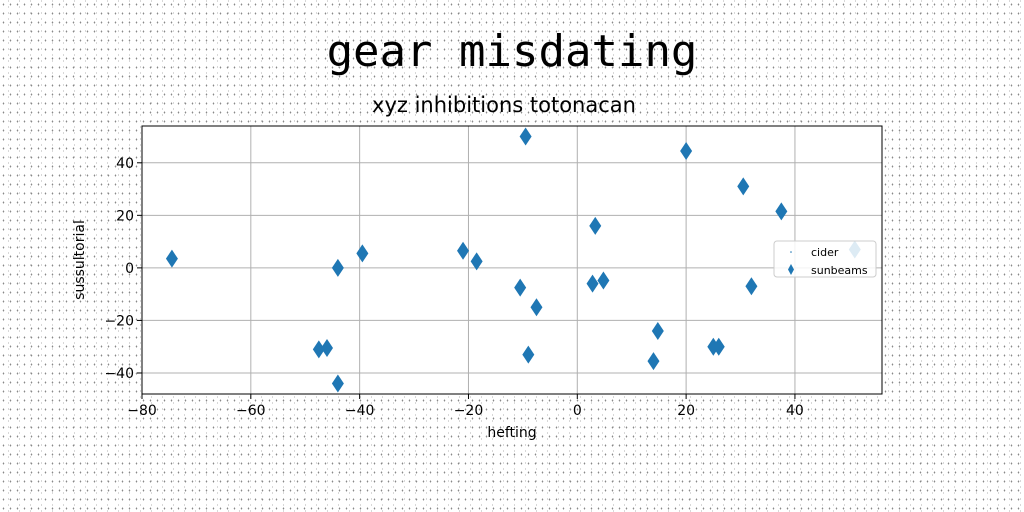 The height and width of the screenshot is (512, 1024). I want to click on legend-label-cider: cider, so click(825, 252).